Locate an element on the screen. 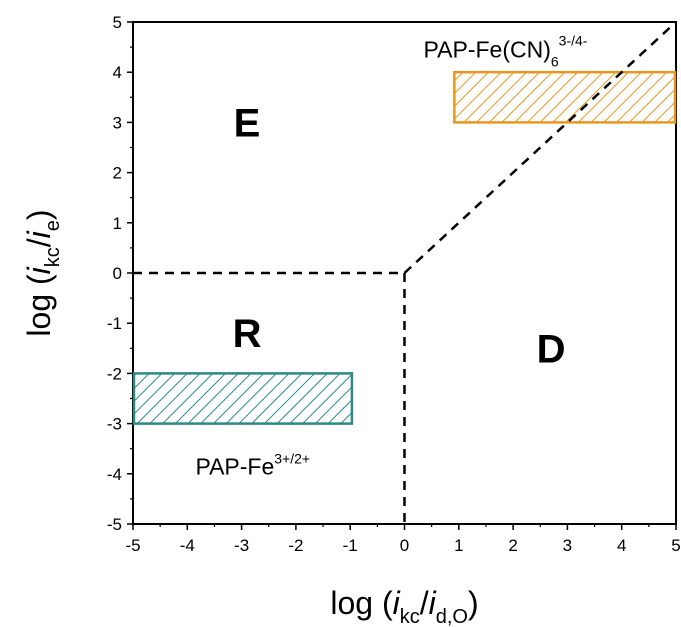  y-tick-label: -1 is located at coordinates (114, 323).